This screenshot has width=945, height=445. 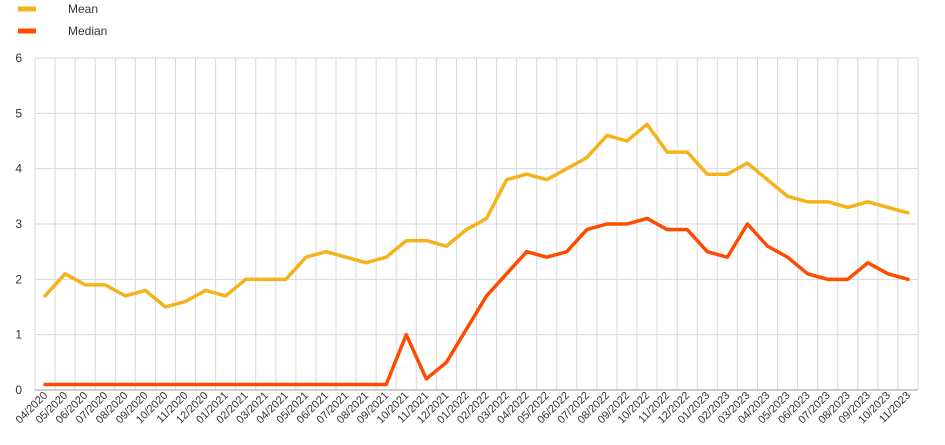 I want to click on legend-item-median: Median, so click(x=62, y=31).